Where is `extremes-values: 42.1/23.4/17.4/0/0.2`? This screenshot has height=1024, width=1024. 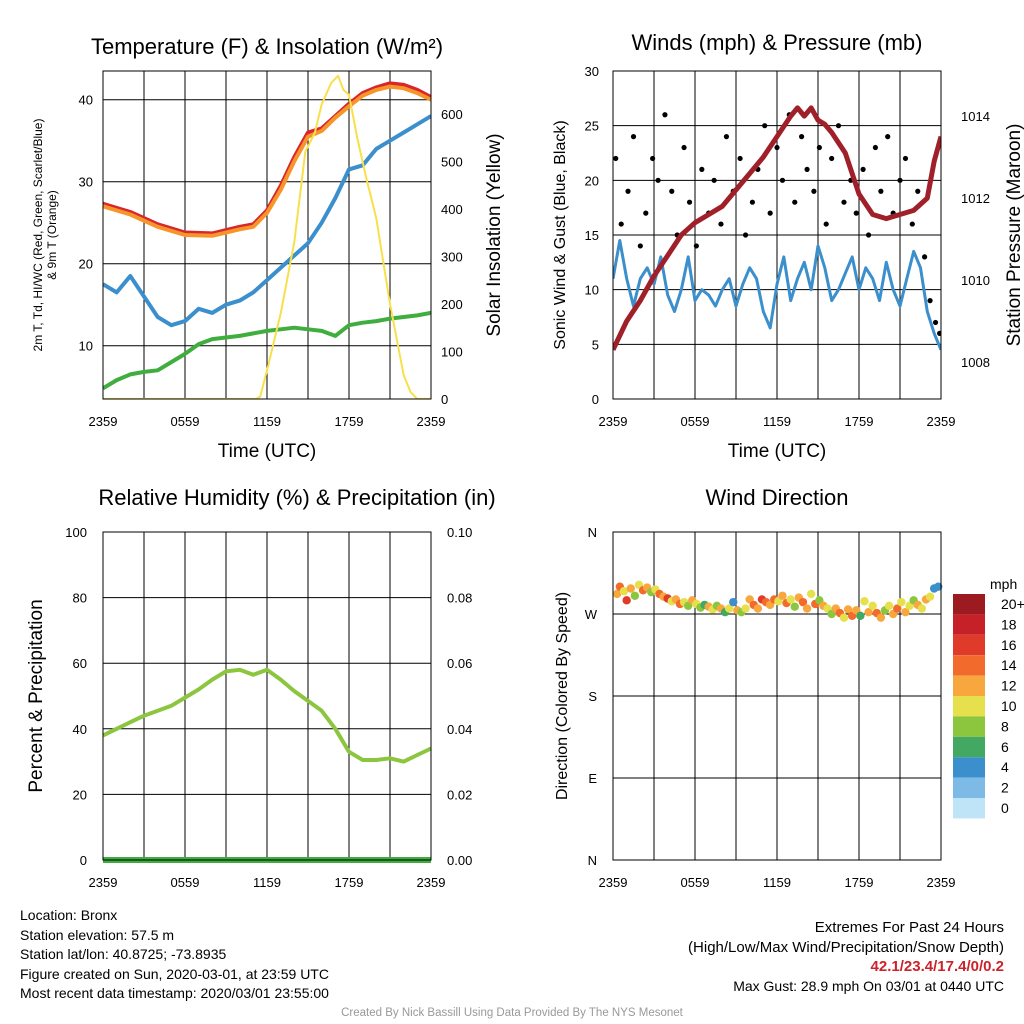
extremes-values: 42.1/23.4/17.4/0/0.2 is located at coordinates (937, 966).